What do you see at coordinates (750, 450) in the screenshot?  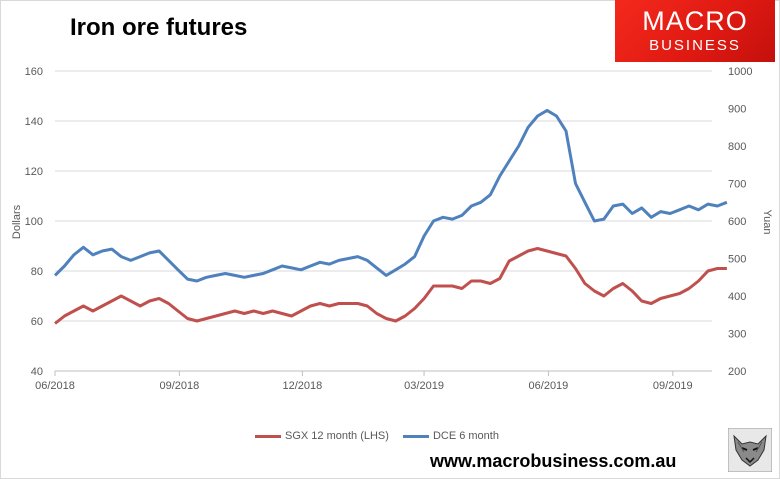 I see `fox-logo-icon` at bounding box center [750, 450].